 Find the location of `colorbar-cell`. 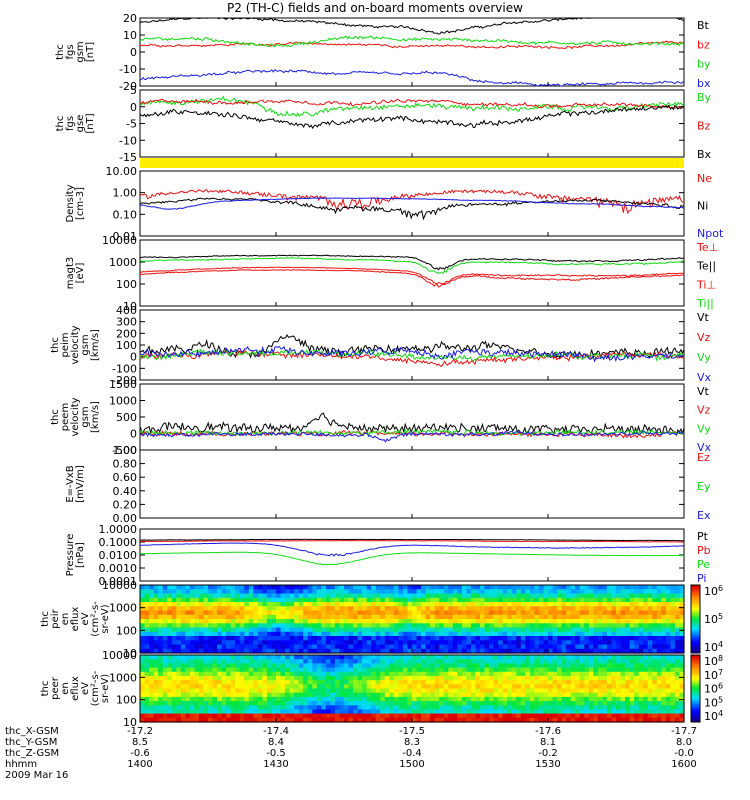

colorbar-cell is located at coordinates (695, 611).